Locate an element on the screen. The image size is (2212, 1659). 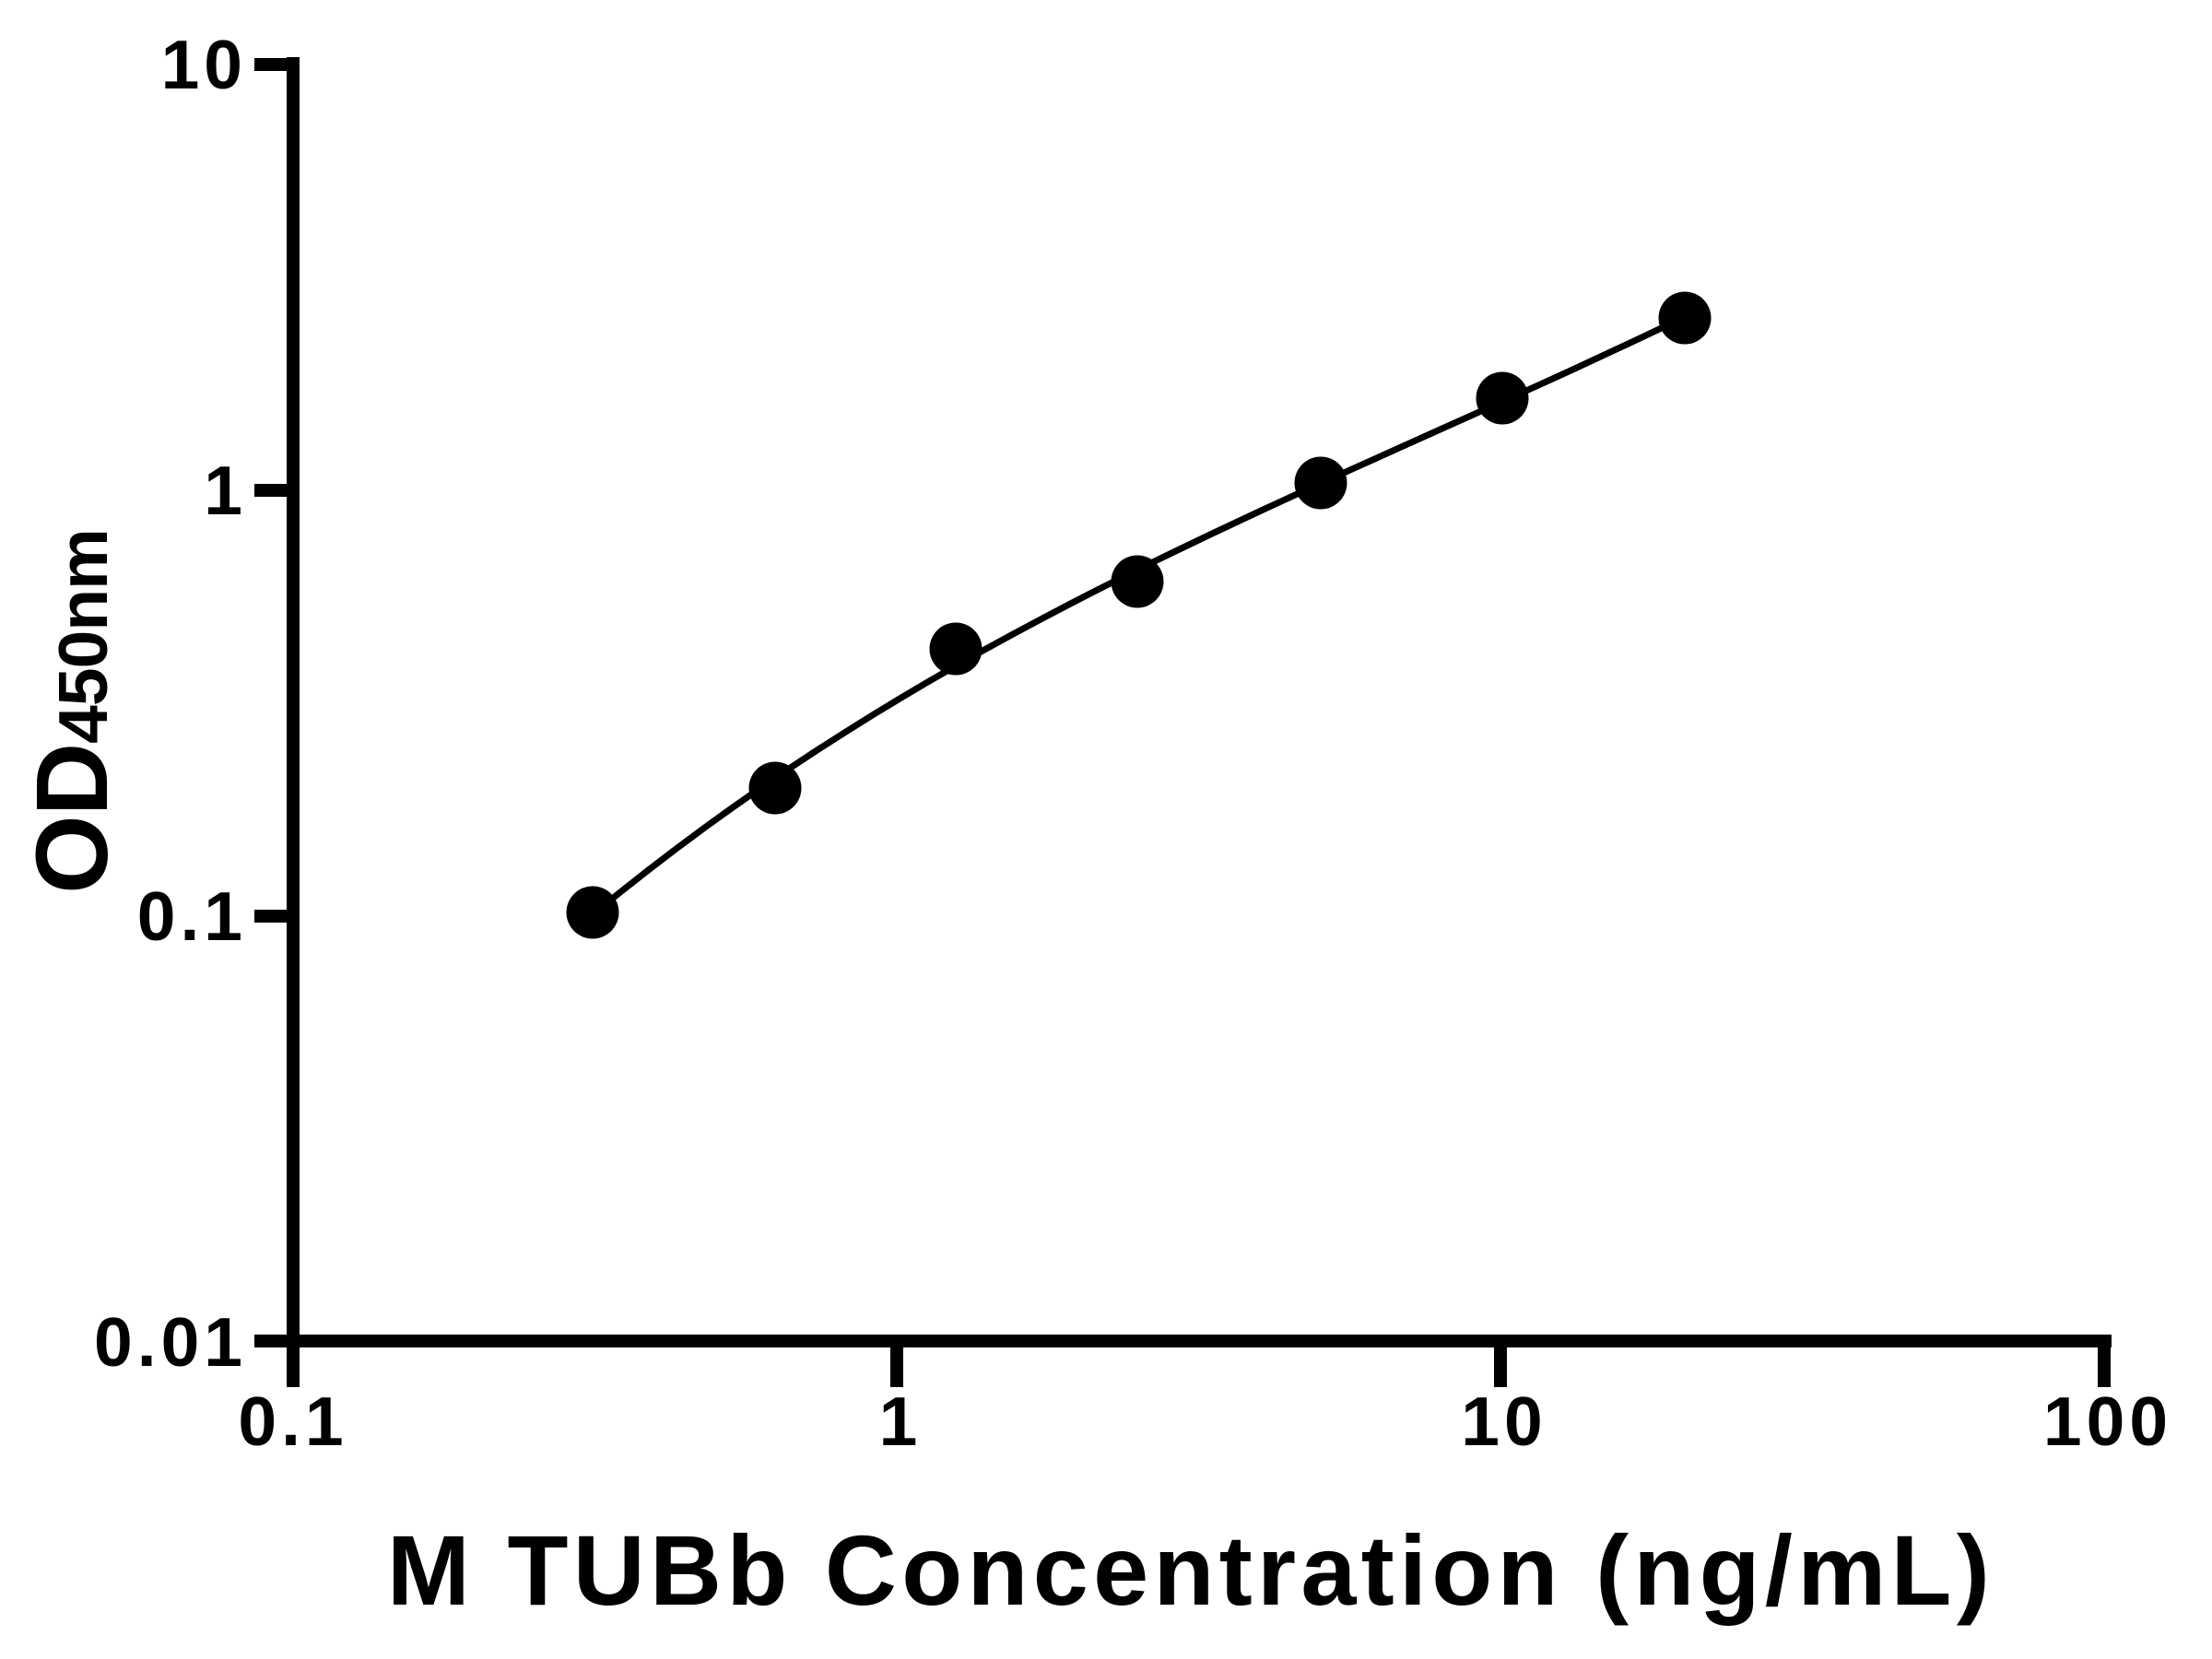
svg-text: M TUBb Concentration (ng/mL) is located at coordinates (1190, 1570).